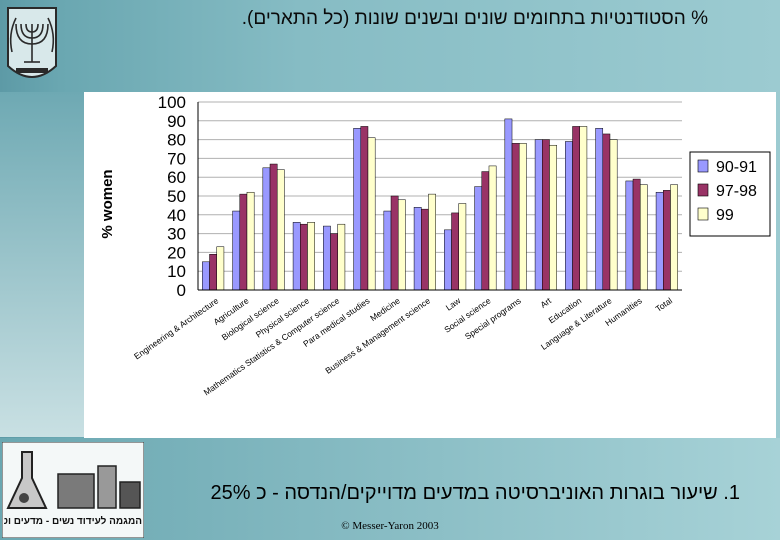 This screenshot has height=540, width=780. Describe the element at coordinates (176, 328) in the screenshot. I see `x-tick-label: Engineering & Architecture` at that location.